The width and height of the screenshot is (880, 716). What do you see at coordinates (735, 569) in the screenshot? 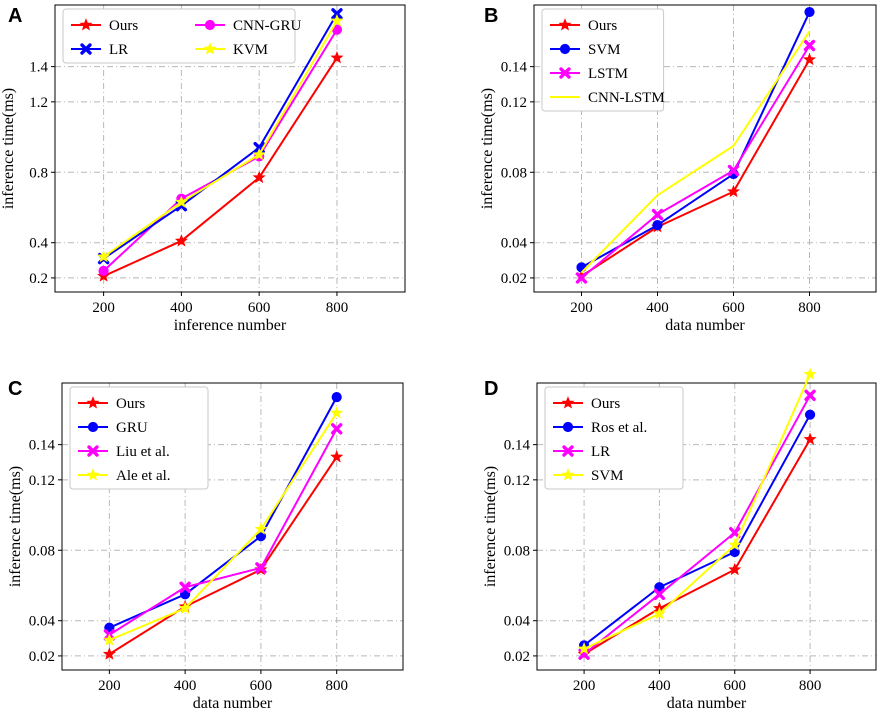
I see `panel-d-point-ours` at bounding box center [735, 569].